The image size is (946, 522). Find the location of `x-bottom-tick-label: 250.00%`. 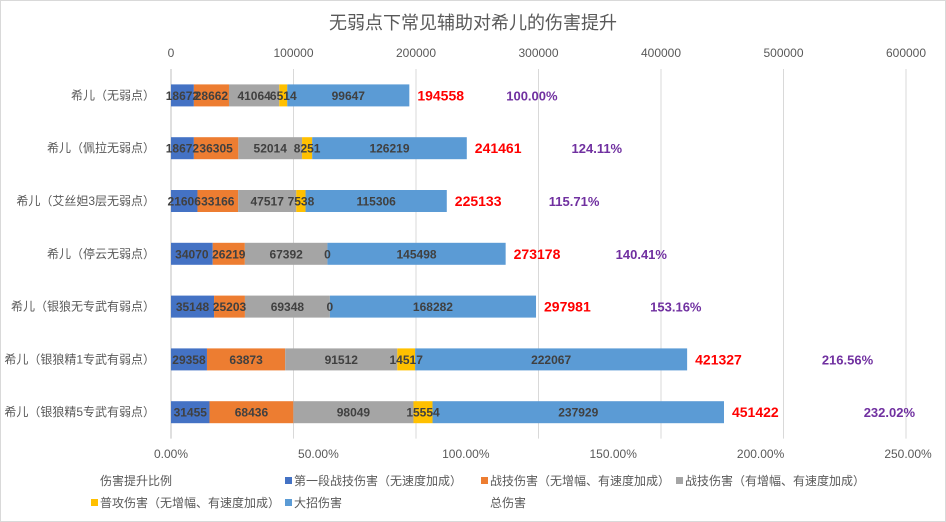

x-bottom-tick-label: 250.00% is located at coordinates (908, 454).